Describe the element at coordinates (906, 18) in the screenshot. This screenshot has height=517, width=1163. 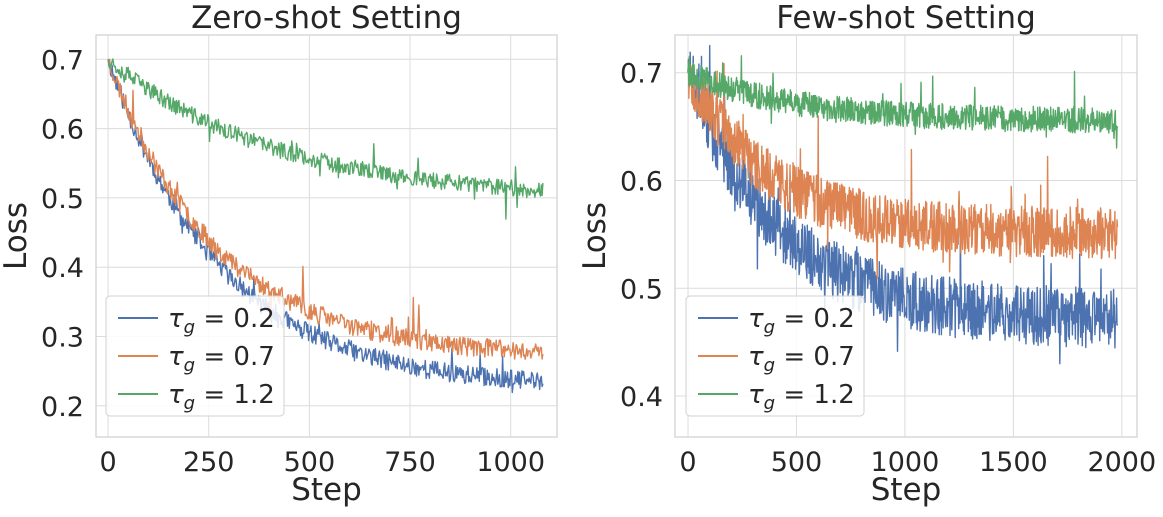
I see `chart-title: Few-shot Setting` at that location.